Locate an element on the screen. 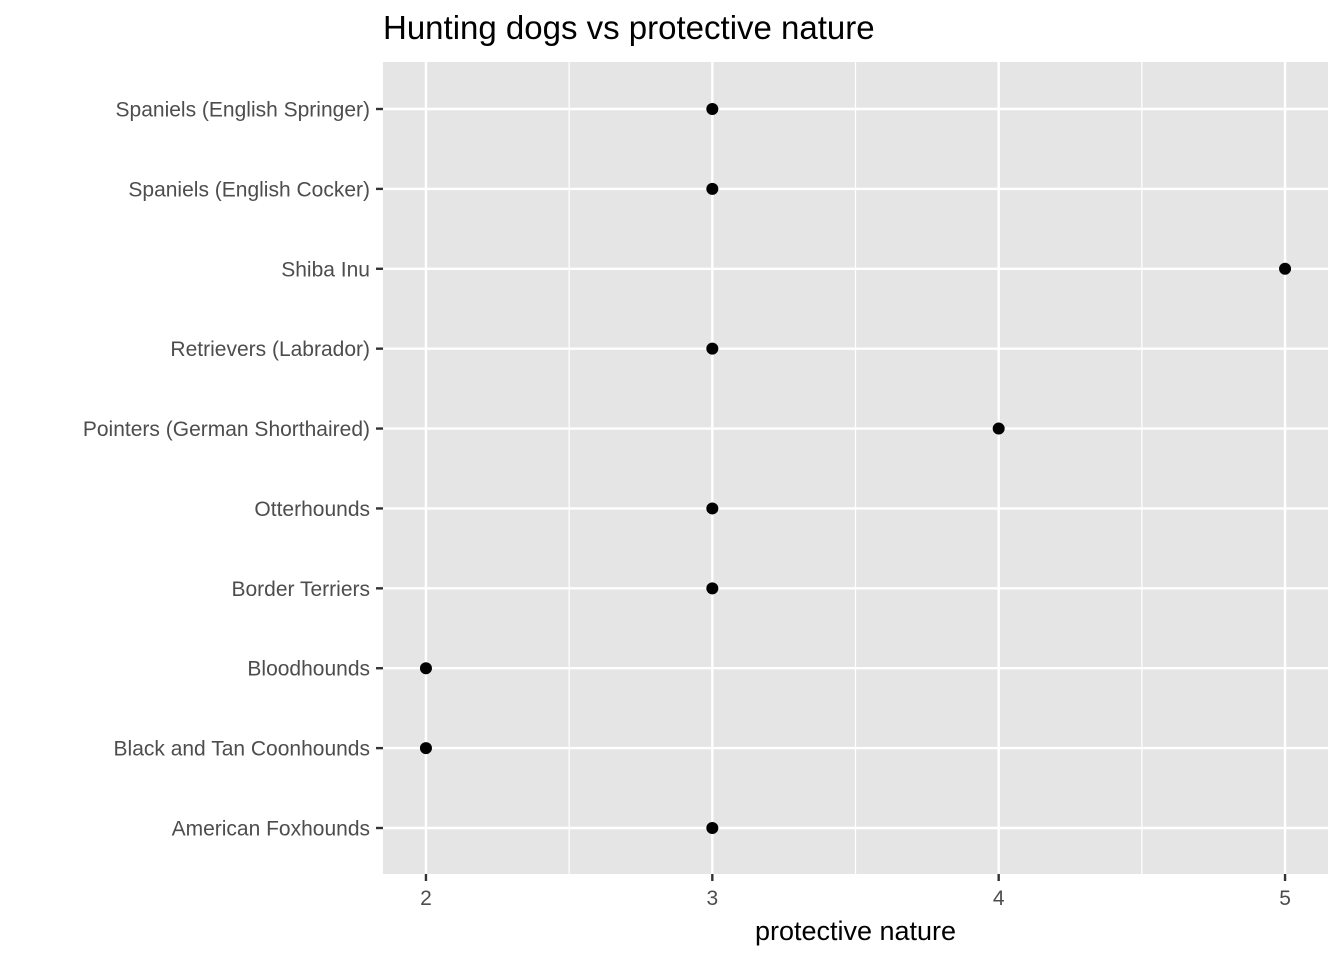 The width and height of the screenshot is (1344, 960). y-tick-label: Black and Tan Coonhounds is located at coordinates (242, 749).